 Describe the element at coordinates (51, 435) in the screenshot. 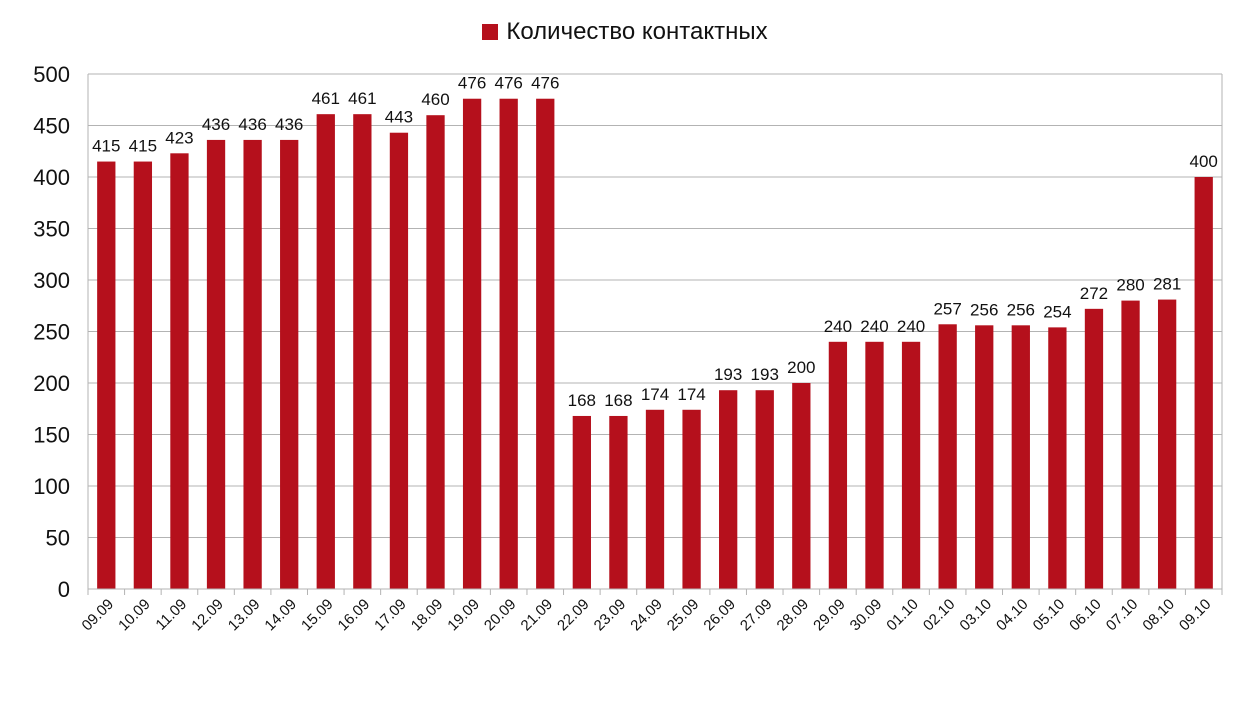

I see `y-tick-label: 150` at that location.